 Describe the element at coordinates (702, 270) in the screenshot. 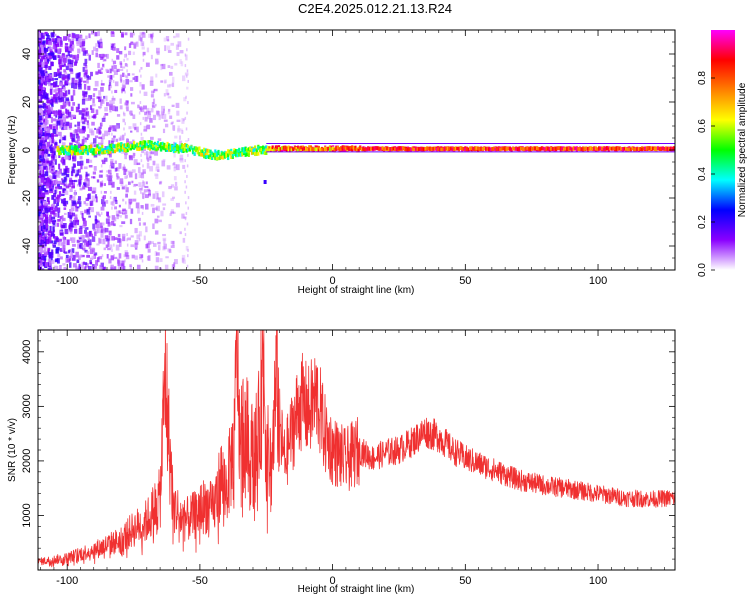

I see `colorbar-tick-label: 0.0` at that location.